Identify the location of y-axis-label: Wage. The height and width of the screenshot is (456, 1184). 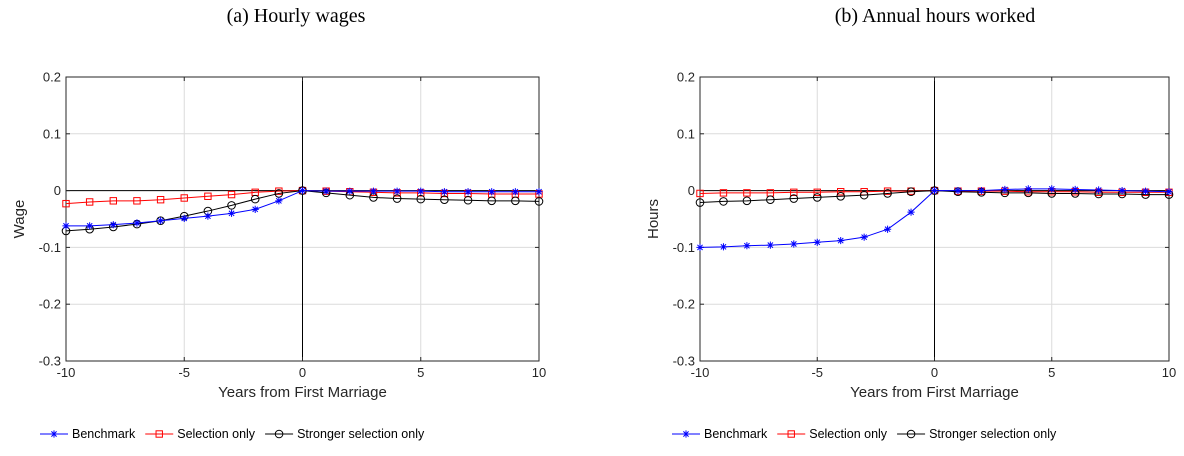
(19, 219).